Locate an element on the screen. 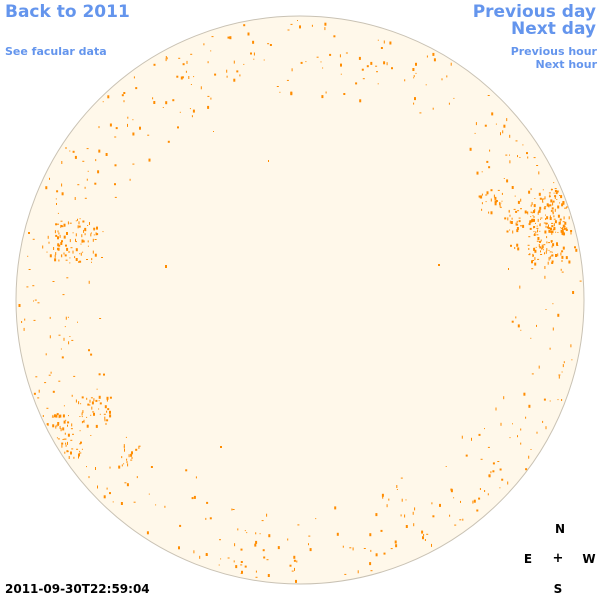 Image resolution: width=600 pixels, height=600 pixels. see-facular-data-link: See facular data is located at coordinates (56, 51).